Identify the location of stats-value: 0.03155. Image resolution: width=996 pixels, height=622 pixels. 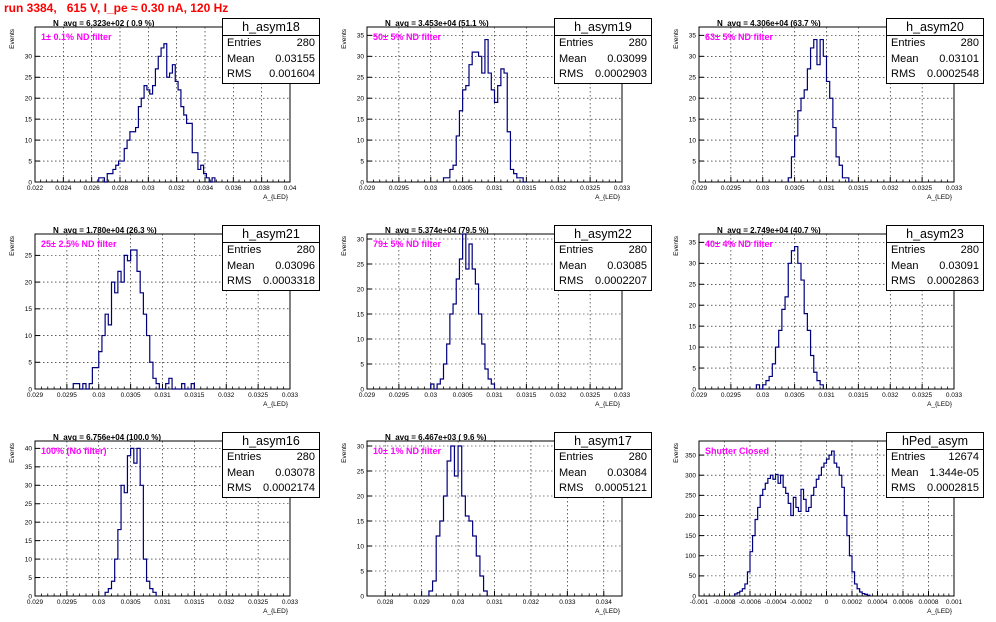
(295, 58).